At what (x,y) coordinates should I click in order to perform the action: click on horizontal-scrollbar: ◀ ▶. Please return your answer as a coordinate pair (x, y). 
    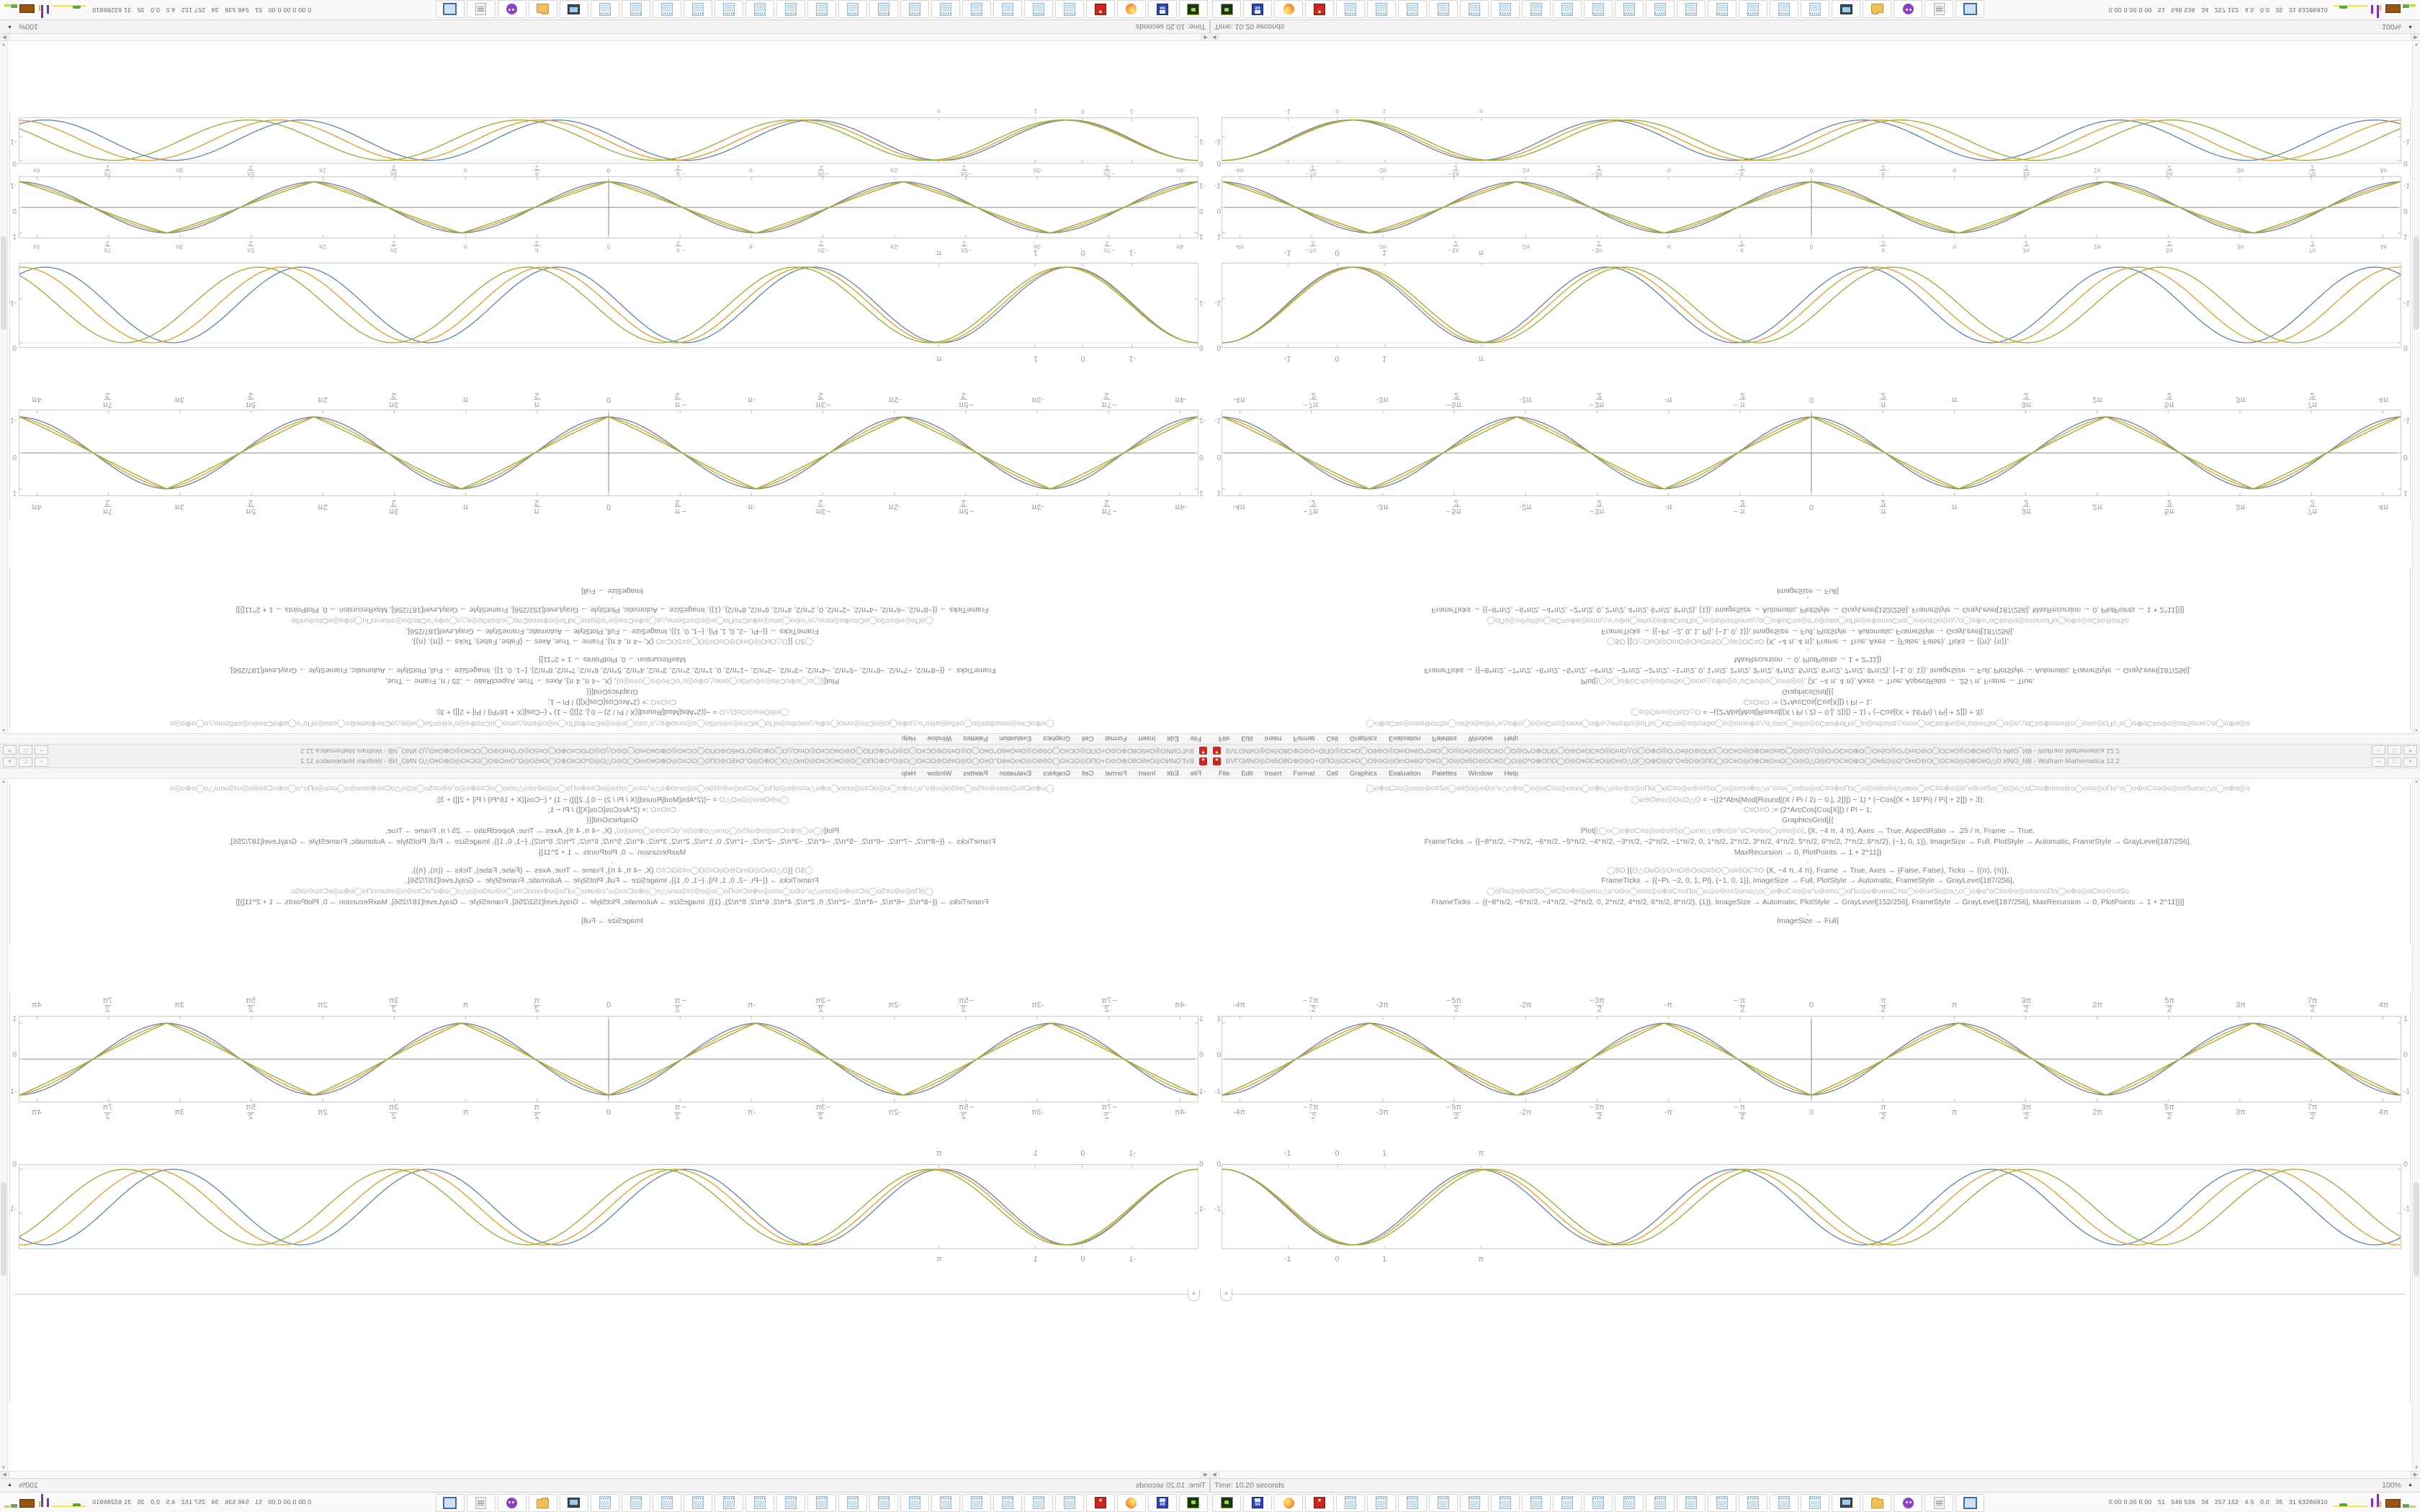
    Looking at the image, I should click on (605, 37).